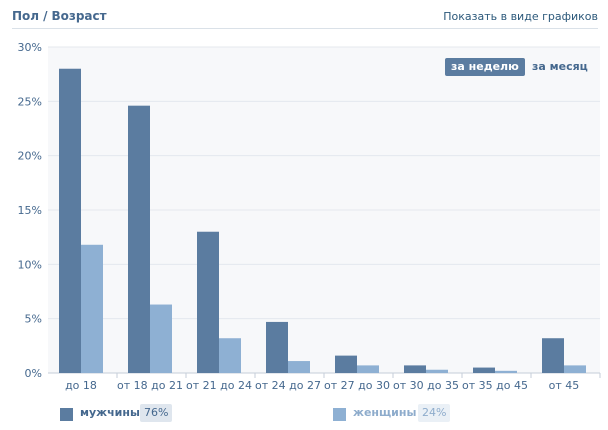 This screenshot has width=608, height=430. Describe the element at coordinates (30, 101) in the screenshot. I see `y-tick-label: 25%` at that location.